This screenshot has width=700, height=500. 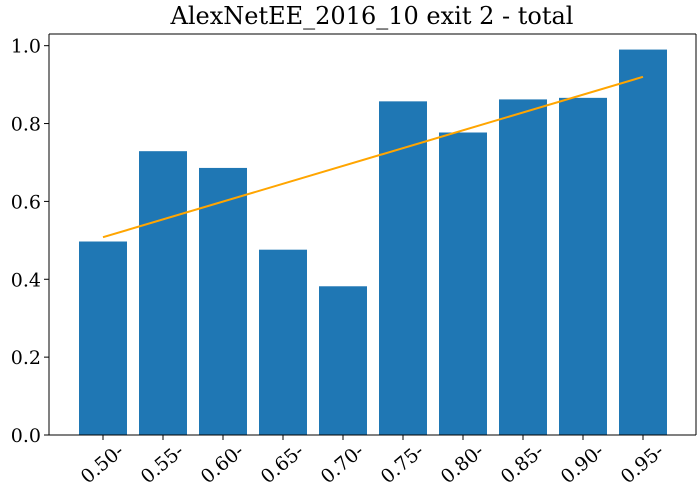 What do you see at coordinates (342, 464) in the screenshot?
I see `x-tick-label: 0.70-` at bounding box center [342, 464].